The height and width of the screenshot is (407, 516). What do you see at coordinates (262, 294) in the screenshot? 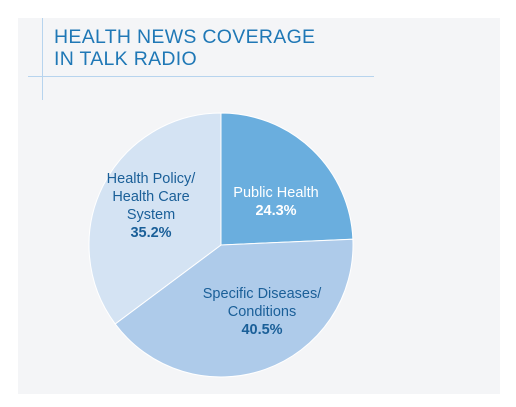
I see `slice-label-line: Specific Diseases/` at bounding box center [262, 294].